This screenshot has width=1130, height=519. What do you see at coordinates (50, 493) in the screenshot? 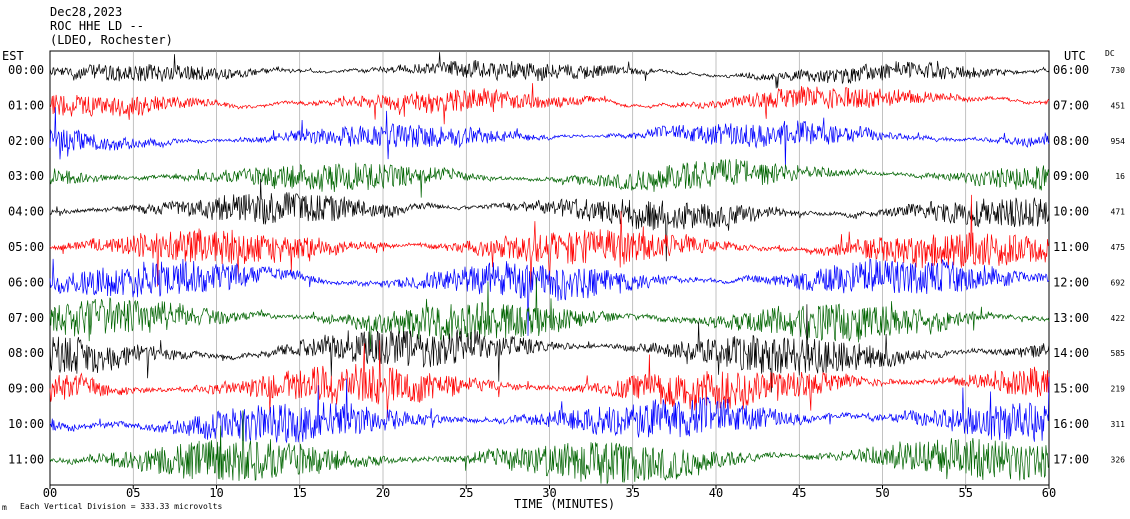
I see `x-tick-label: 00` at bounding box center [50, 493].